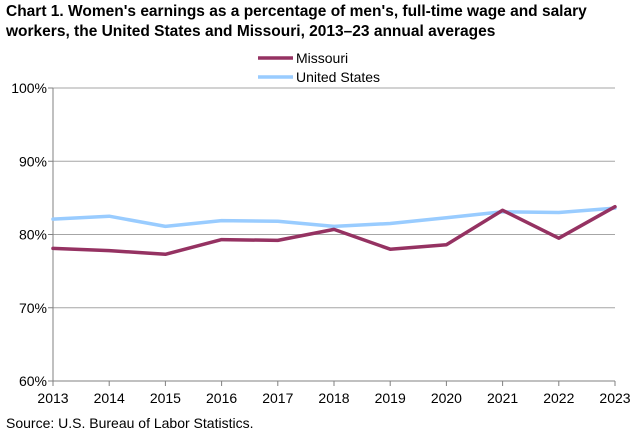 The height and width of the screenshot is (434, 643). What do you see at coordinates (33, 235) in the screenshot?
I see `y-tick-label: 80%` at bounding box center [33, 235].